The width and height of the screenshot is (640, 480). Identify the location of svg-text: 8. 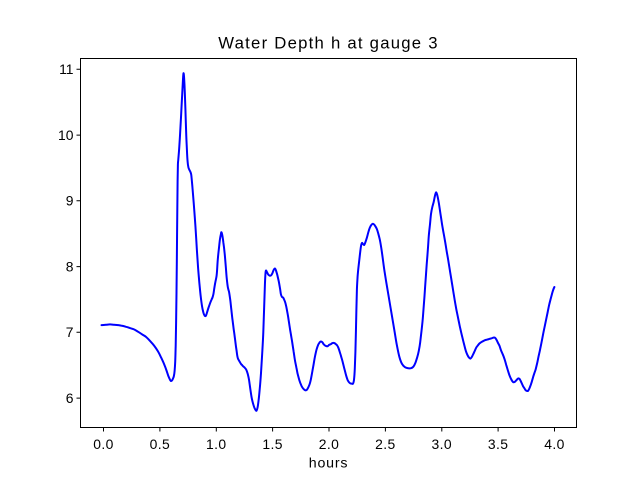
(70, 267).